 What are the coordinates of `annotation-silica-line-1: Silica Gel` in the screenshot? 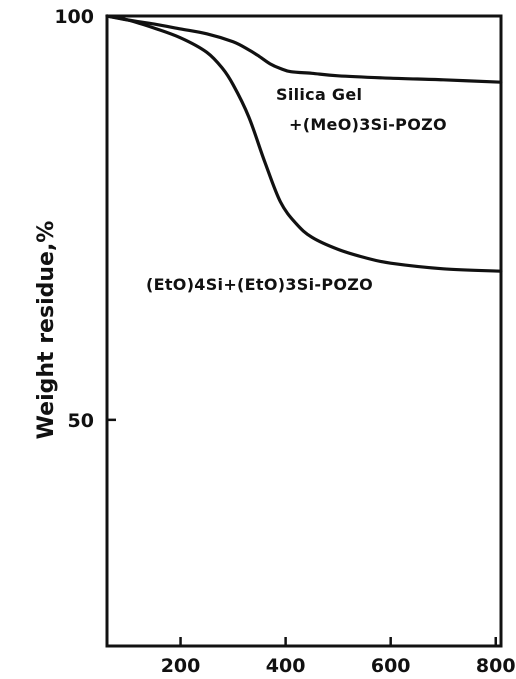 It's located at (319, 94).